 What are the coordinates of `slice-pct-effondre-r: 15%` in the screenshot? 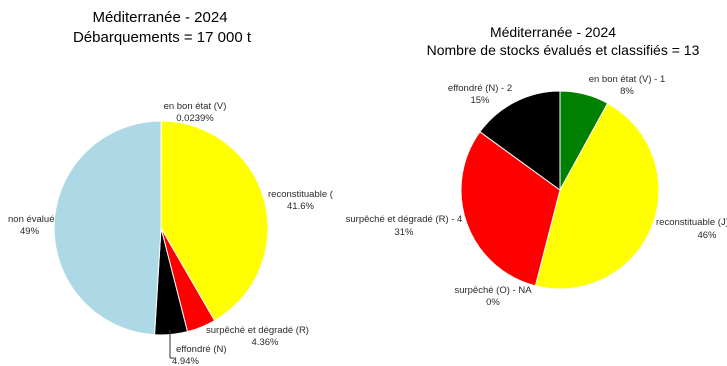 It's located at (480, 100).